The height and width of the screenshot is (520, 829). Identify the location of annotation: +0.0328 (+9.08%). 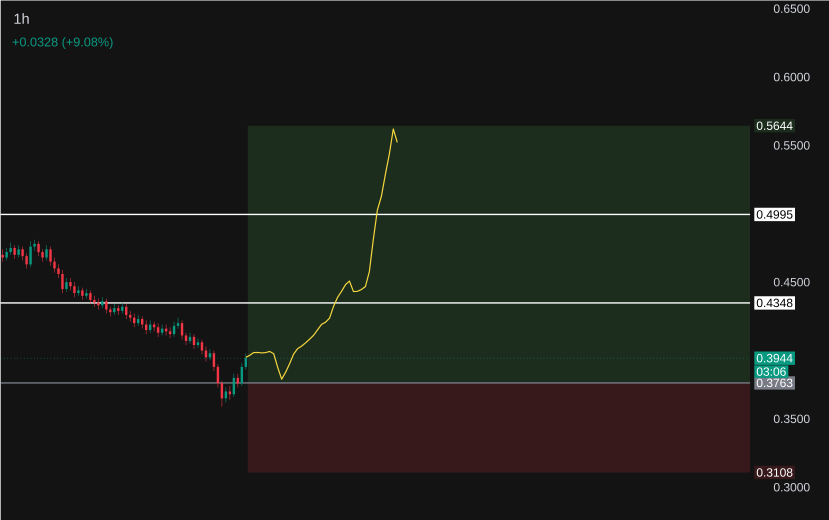
(62, 43).